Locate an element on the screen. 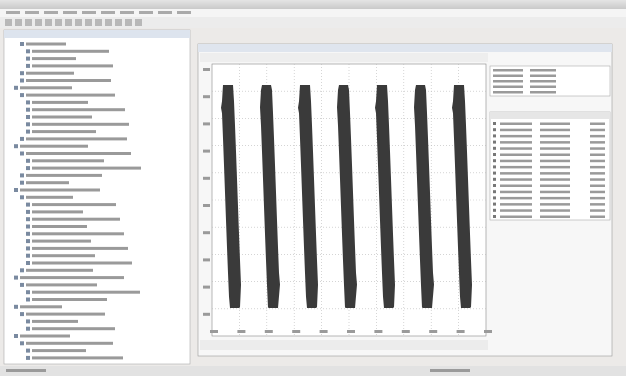 The height and width of the screenshot is (376, 626). status-bar is located at coordinates (313, 371).